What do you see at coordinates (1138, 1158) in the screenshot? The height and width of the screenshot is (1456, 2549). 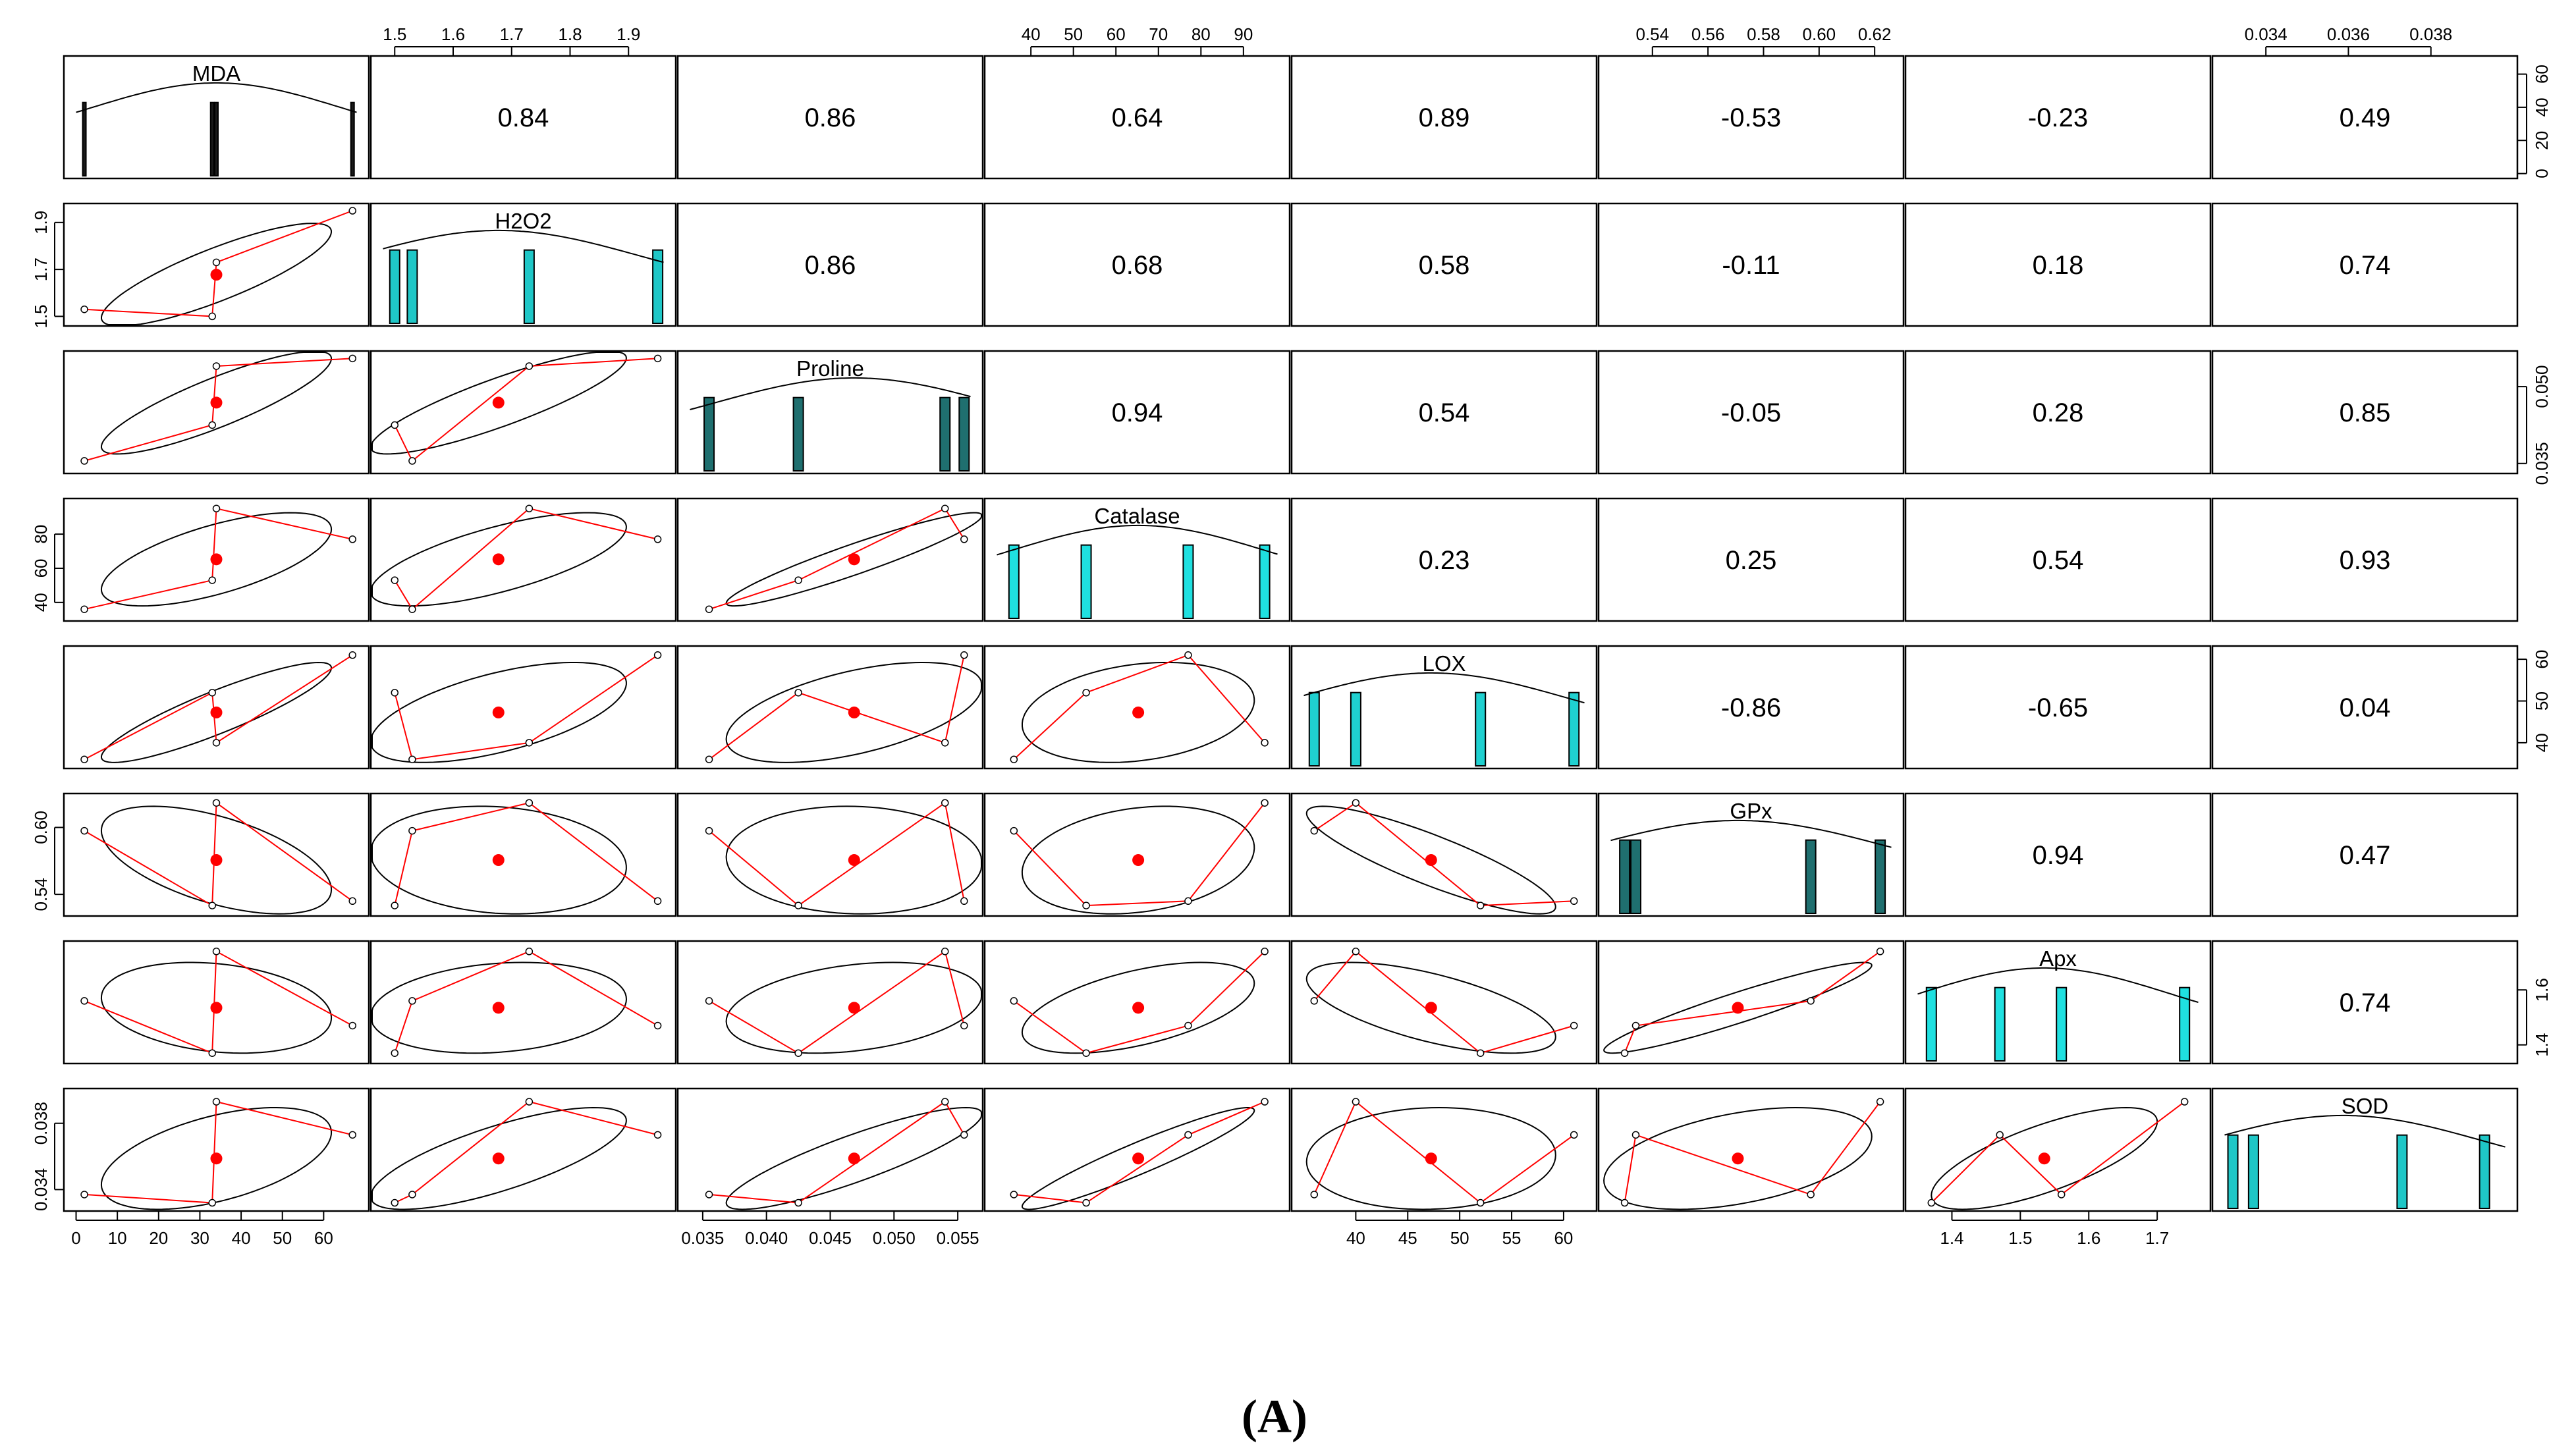 I see `mean-point-SOD-Catalase` at bounding box center [1138, 1158].